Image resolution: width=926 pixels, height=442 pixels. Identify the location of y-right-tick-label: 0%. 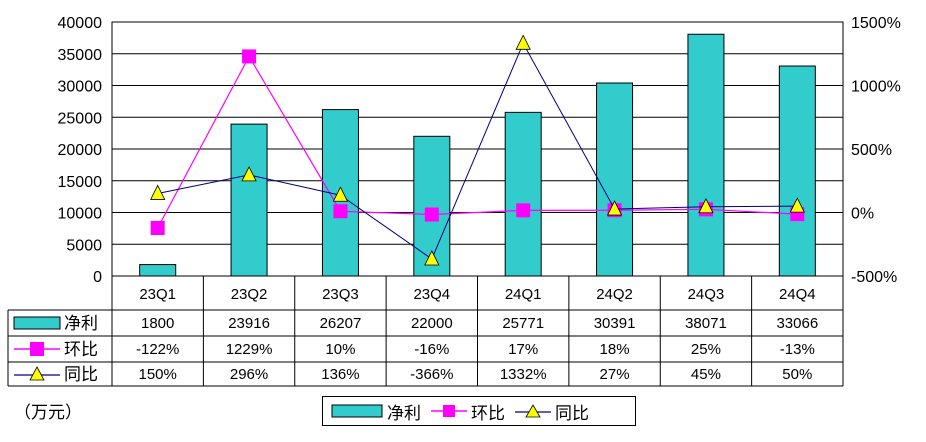
(862, 214).